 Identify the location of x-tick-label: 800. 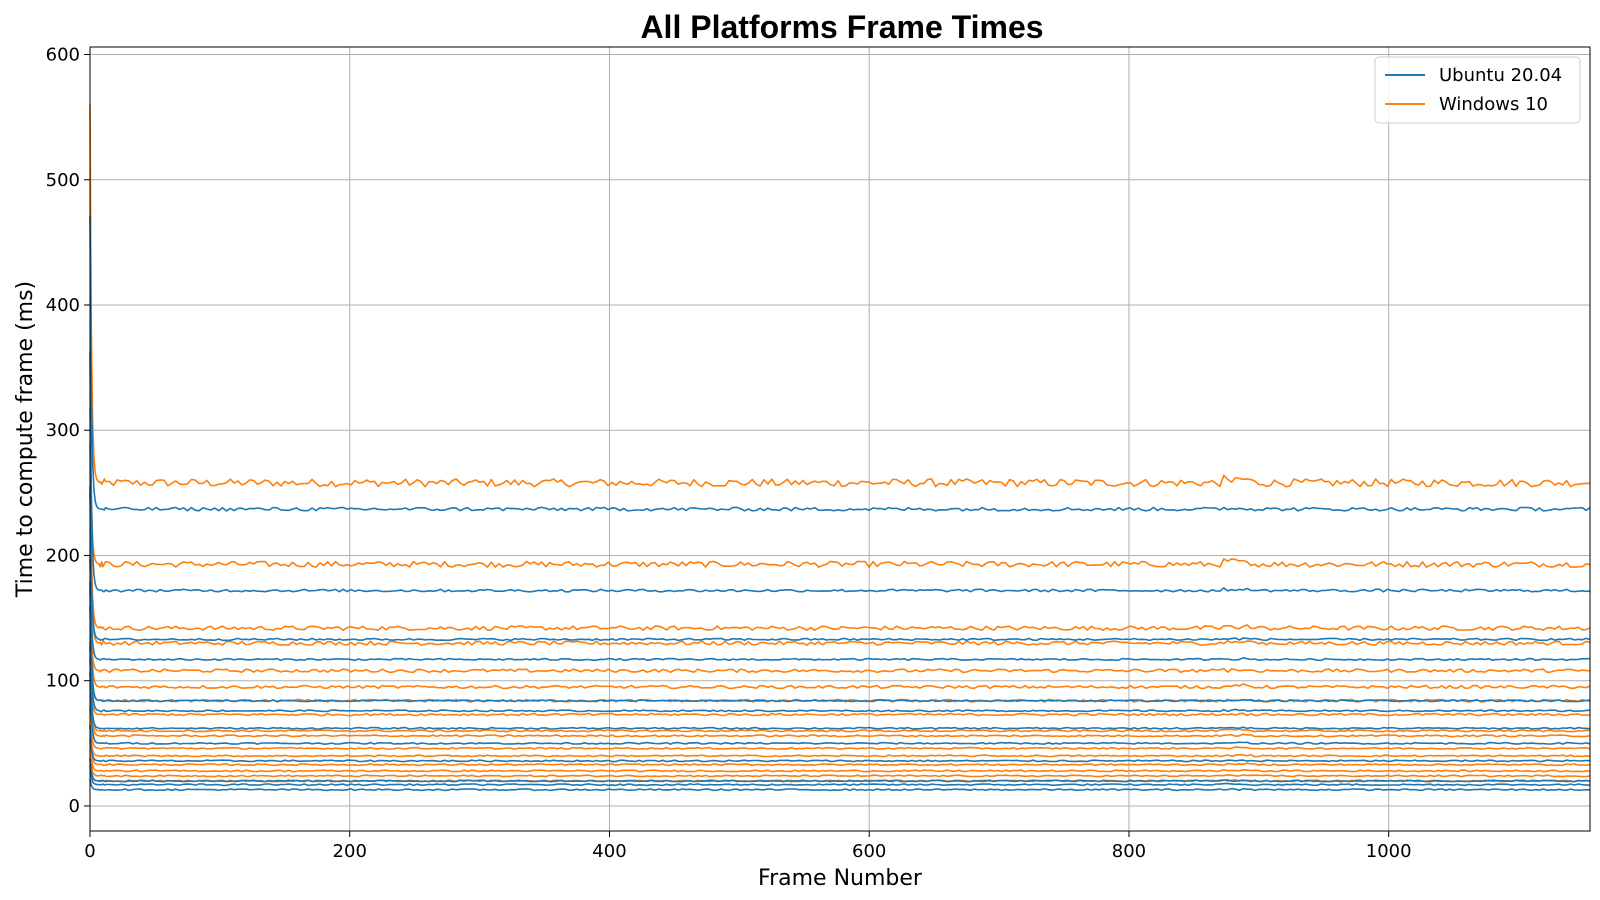
(1129, 851).